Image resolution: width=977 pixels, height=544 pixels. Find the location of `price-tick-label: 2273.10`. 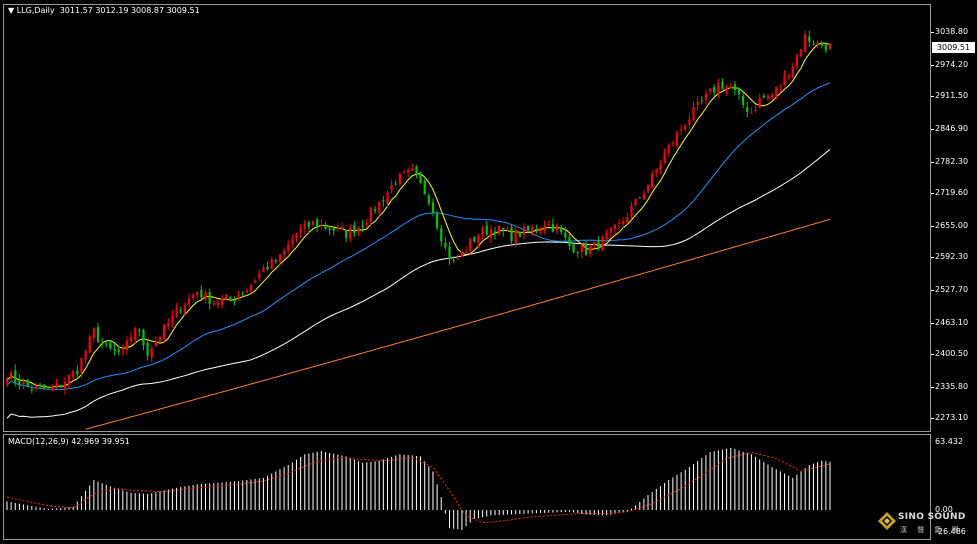

price-tick-label: 2273.10 is located at coordinates (952, 418).